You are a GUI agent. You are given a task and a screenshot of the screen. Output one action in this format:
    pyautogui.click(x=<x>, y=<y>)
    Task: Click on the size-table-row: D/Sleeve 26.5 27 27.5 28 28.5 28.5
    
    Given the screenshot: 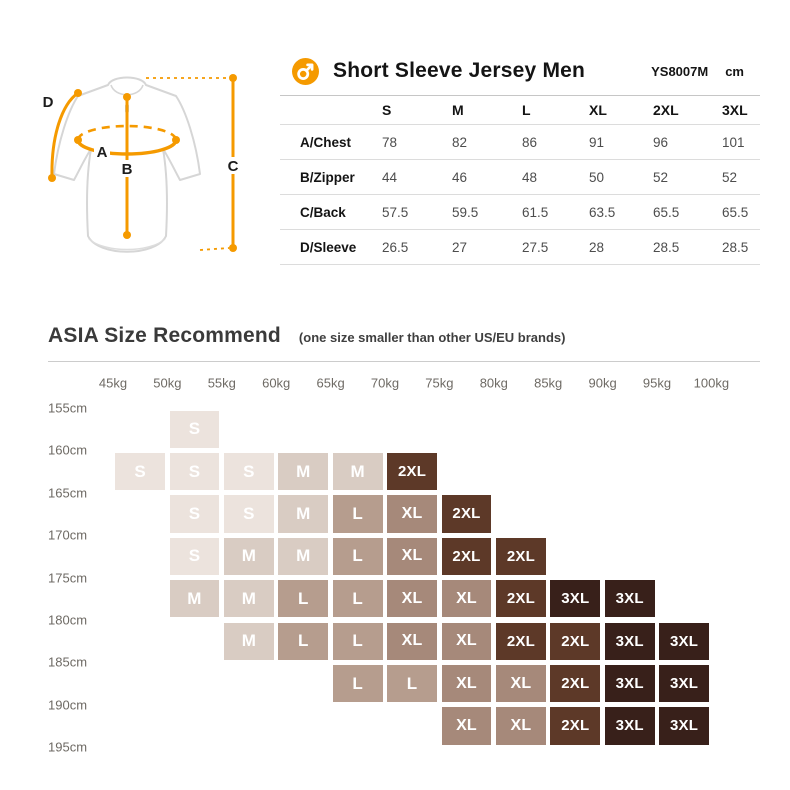 What is the action you would take?
    pyautogui.click(x=520, y=247)
    